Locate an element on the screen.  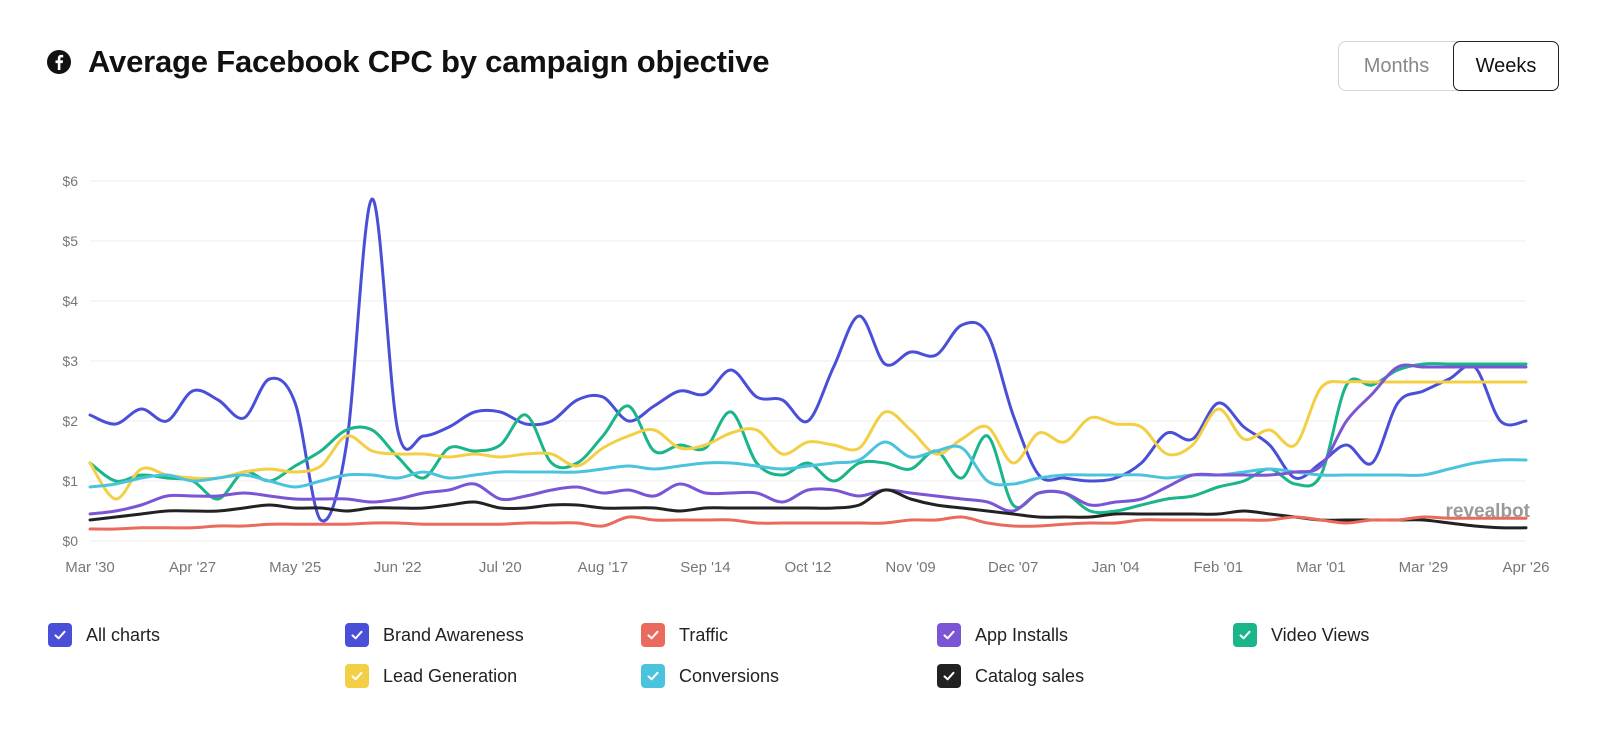
checkbox-lead-generation is located at coordinates (357, 676).